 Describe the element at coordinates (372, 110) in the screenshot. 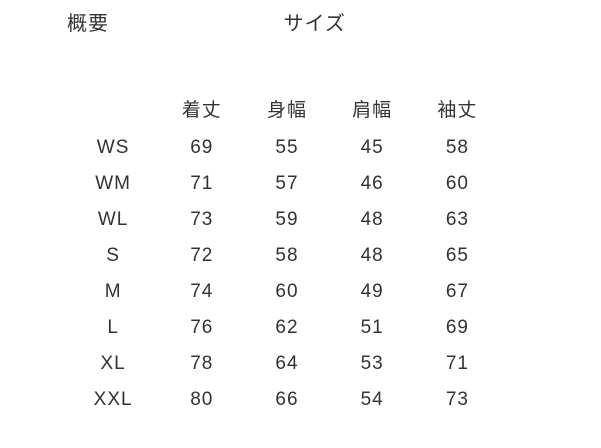

I see `column-header-shoulder: 肩幅` at that location.